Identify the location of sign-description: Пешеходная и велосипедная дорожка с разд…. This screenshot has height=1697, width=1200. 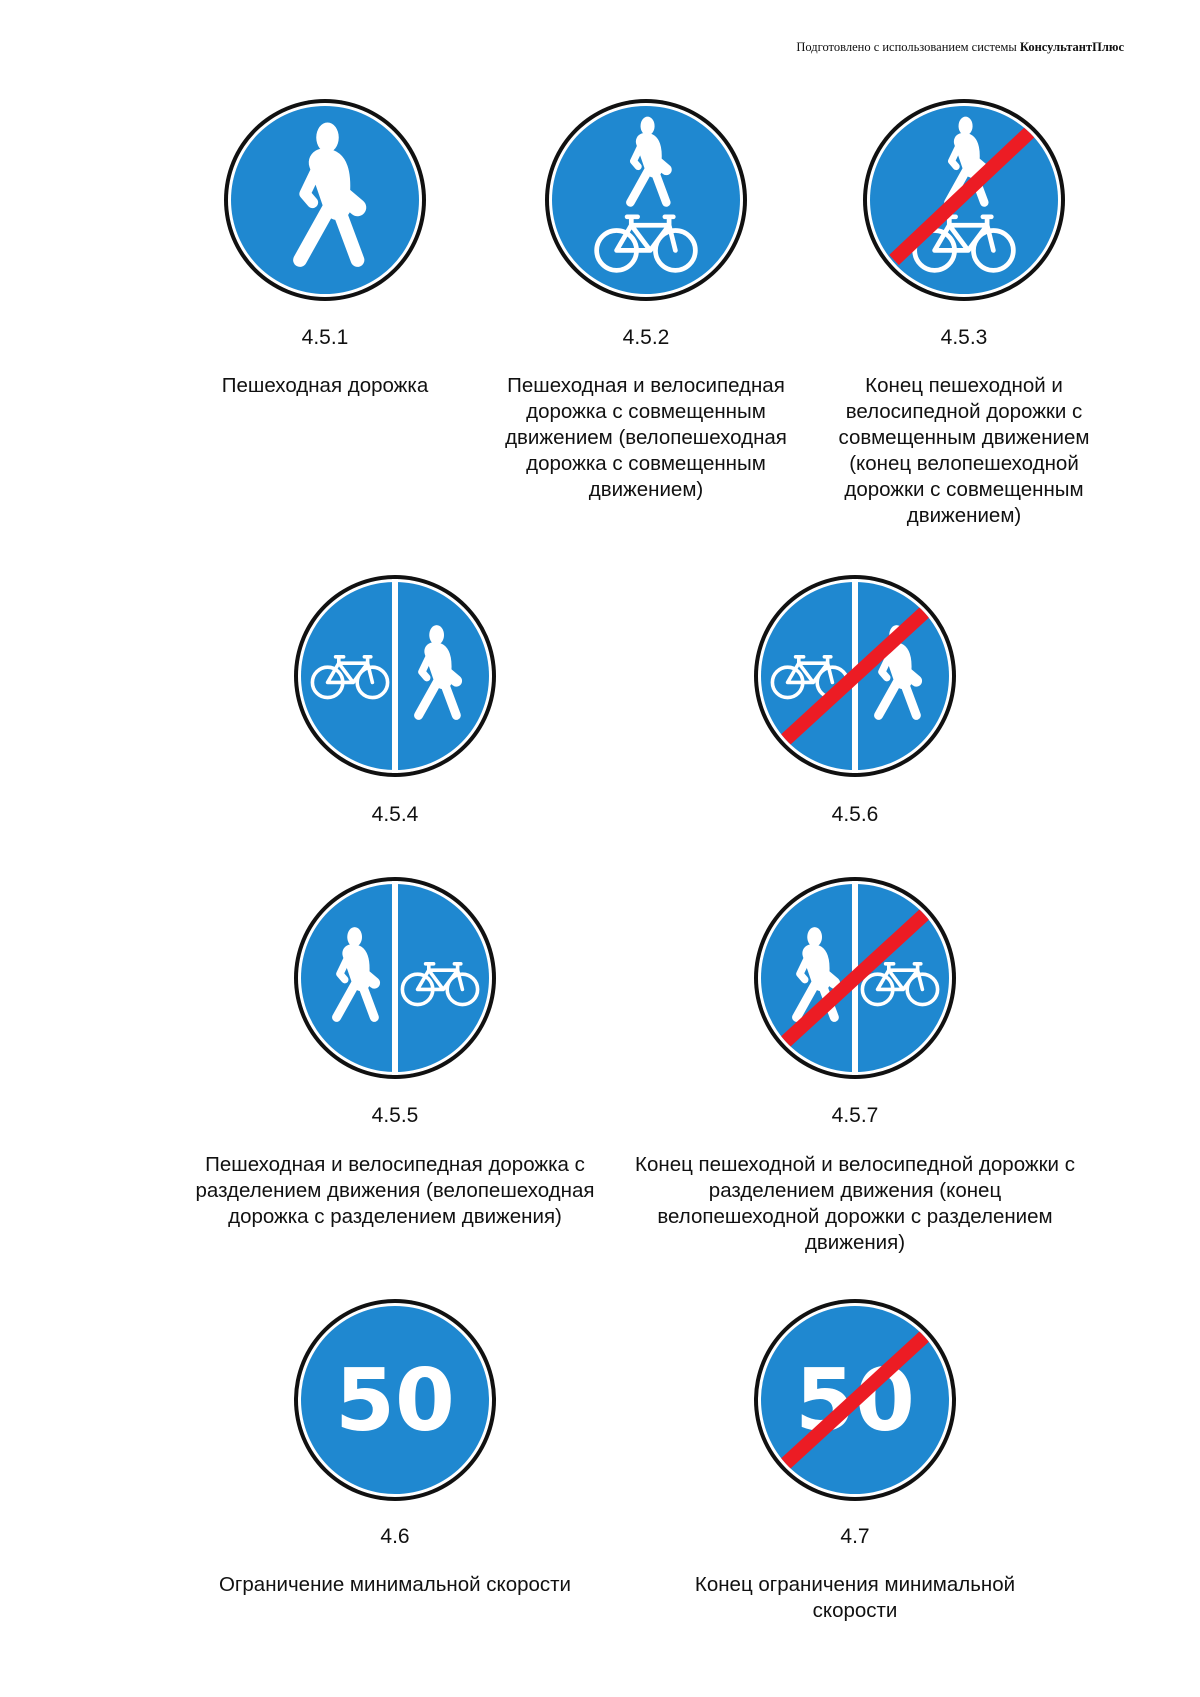
(395, 1190).